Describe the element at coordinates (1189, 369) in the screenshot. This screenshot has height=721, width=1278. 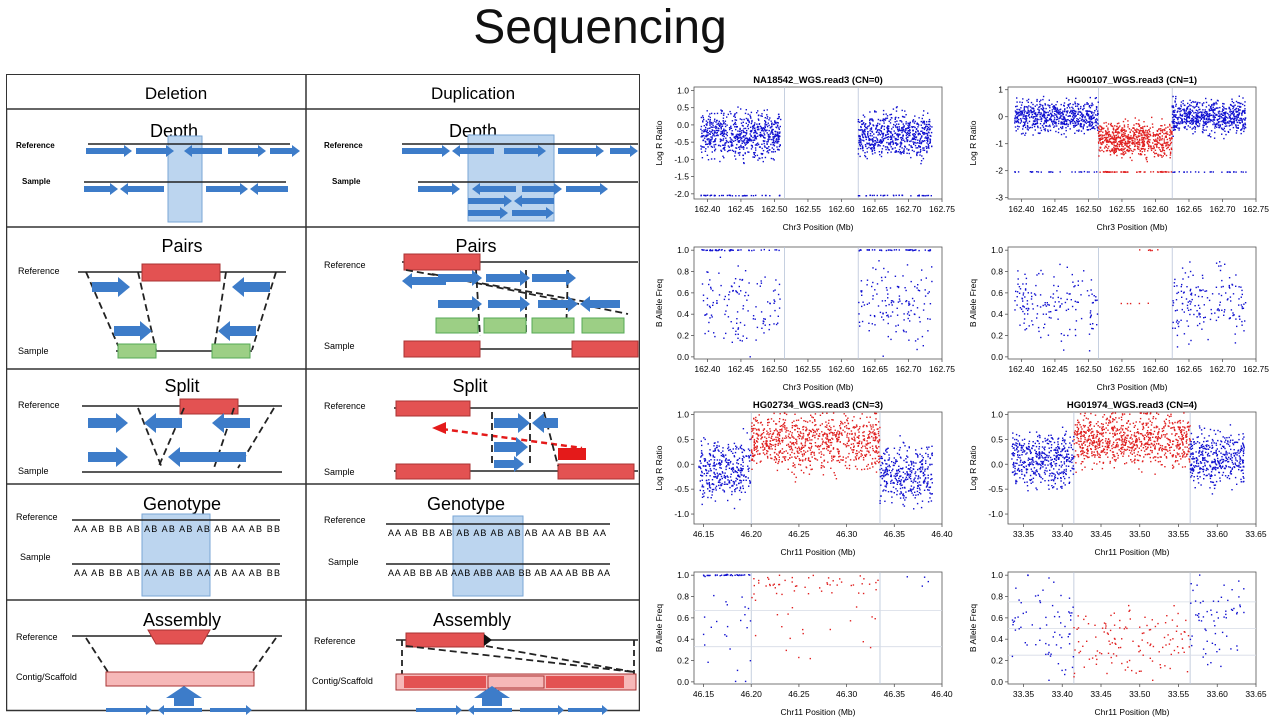
I see `x-tick-label: 162.65` at that location.